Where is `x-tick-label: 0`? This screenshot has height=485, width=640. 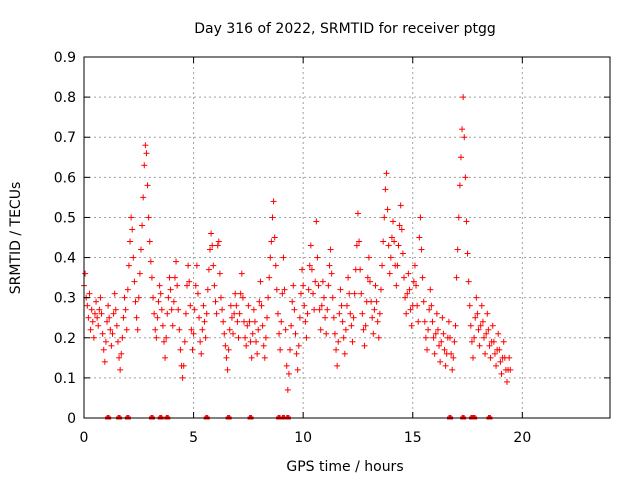
x-tick-label: 0 is located at coordinates (84, 438).